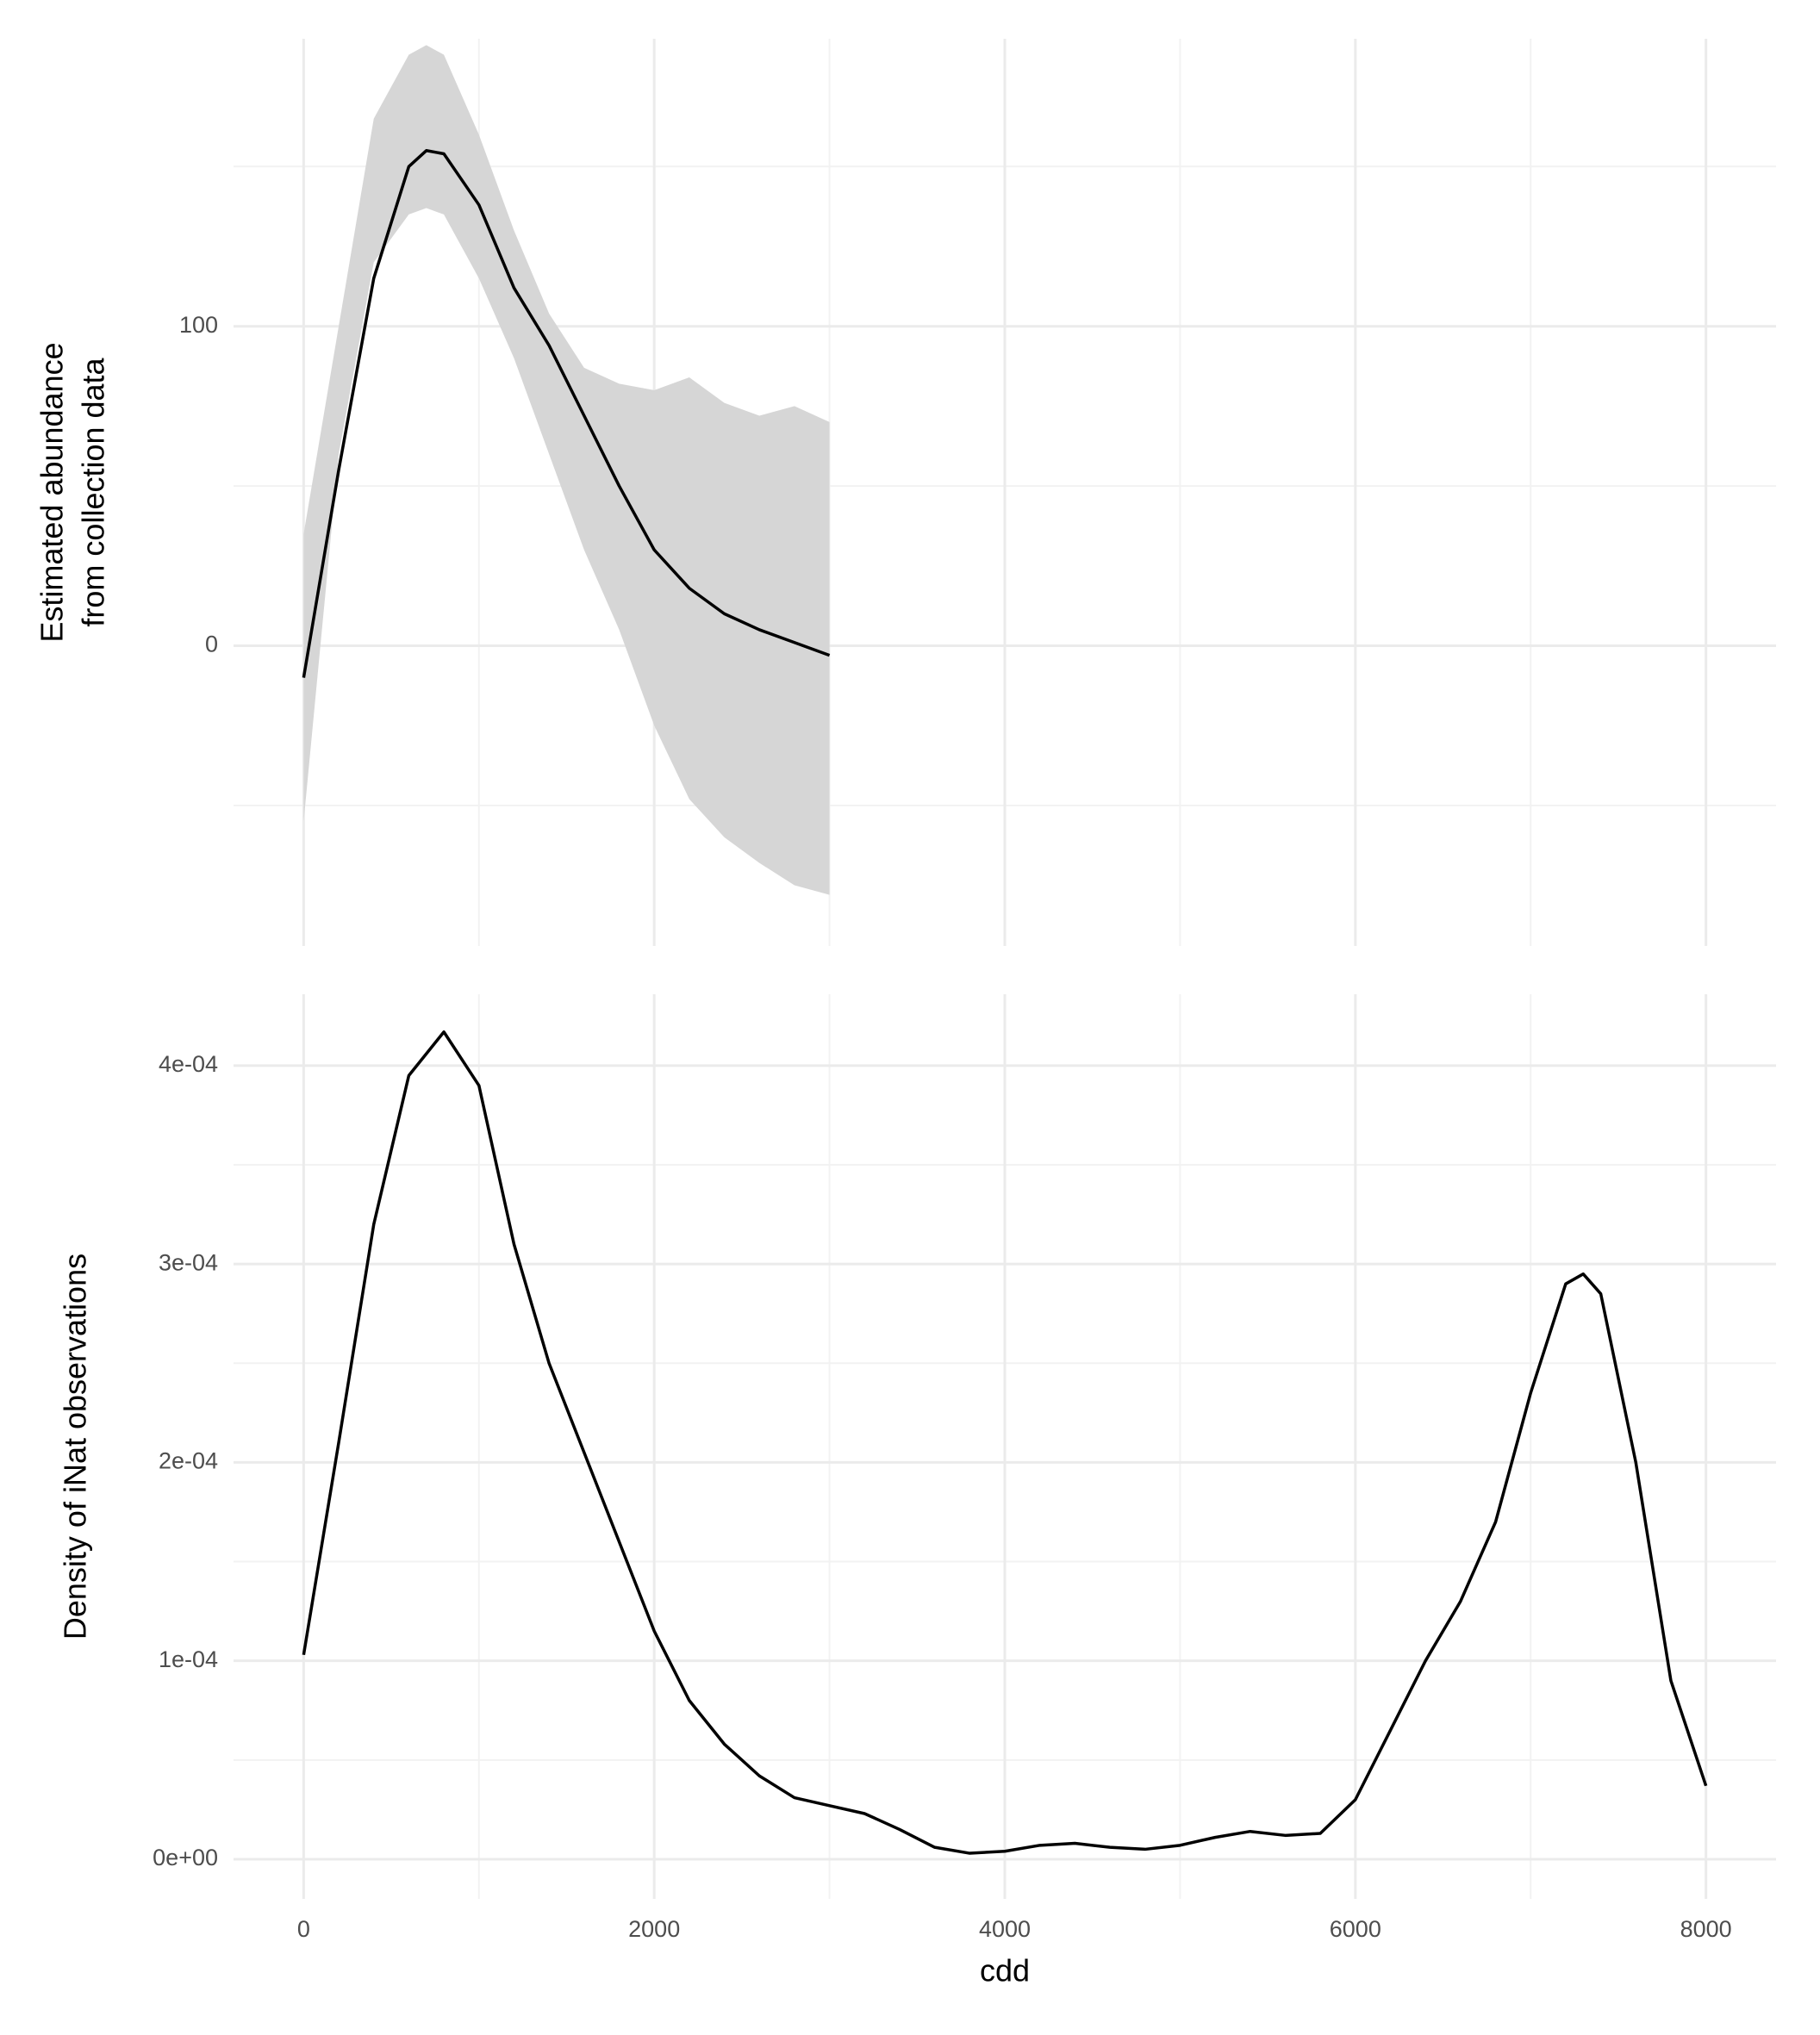  What do you see at coordinates (198, 325) in the screenshot?
I see `y-tick-label: 100` at bounding box center [198, 325].